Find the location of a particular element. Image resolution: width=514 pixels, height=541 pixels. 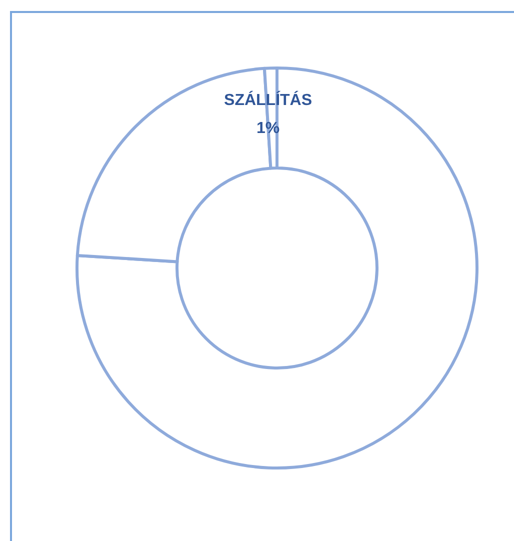

data-label: 1% is located at coordinates (268, 129).